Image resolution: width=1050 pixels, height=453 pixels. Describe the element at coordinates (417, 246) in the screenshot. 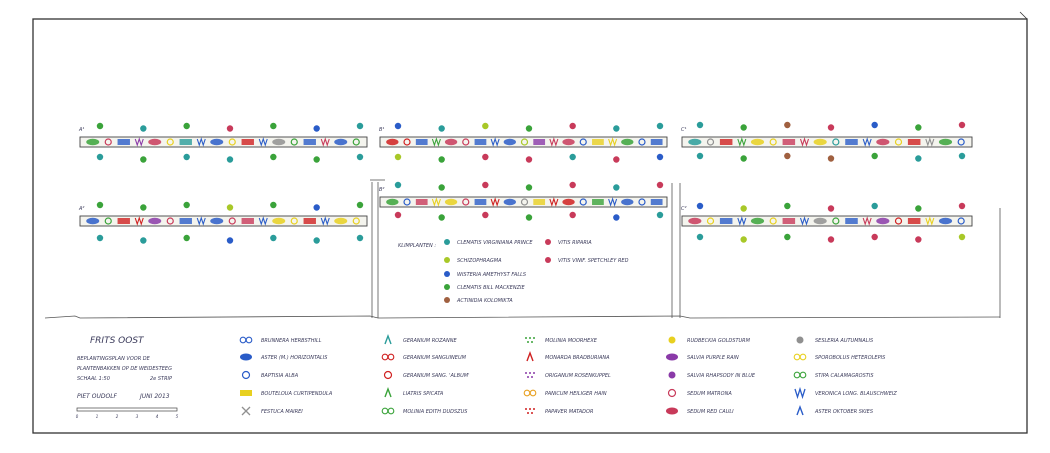

I see `climber-legend-heading: KLIMPLANTEN :` at that location.